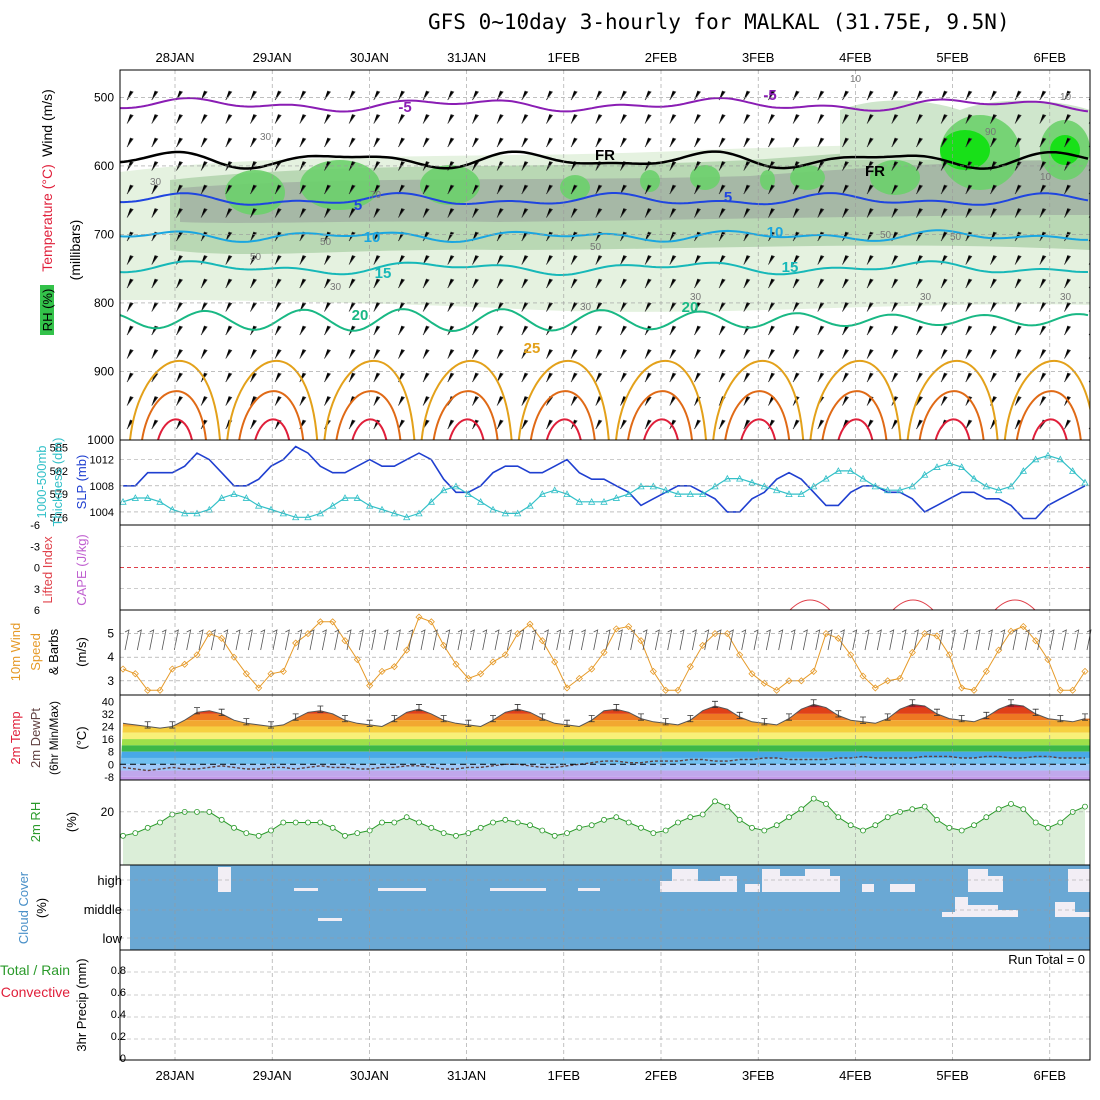 This screenshot has width=1100, height=1100. Describe the element at coordinates (256, 257) in the screenshot. I see `rh-label-12: 50` at that location.